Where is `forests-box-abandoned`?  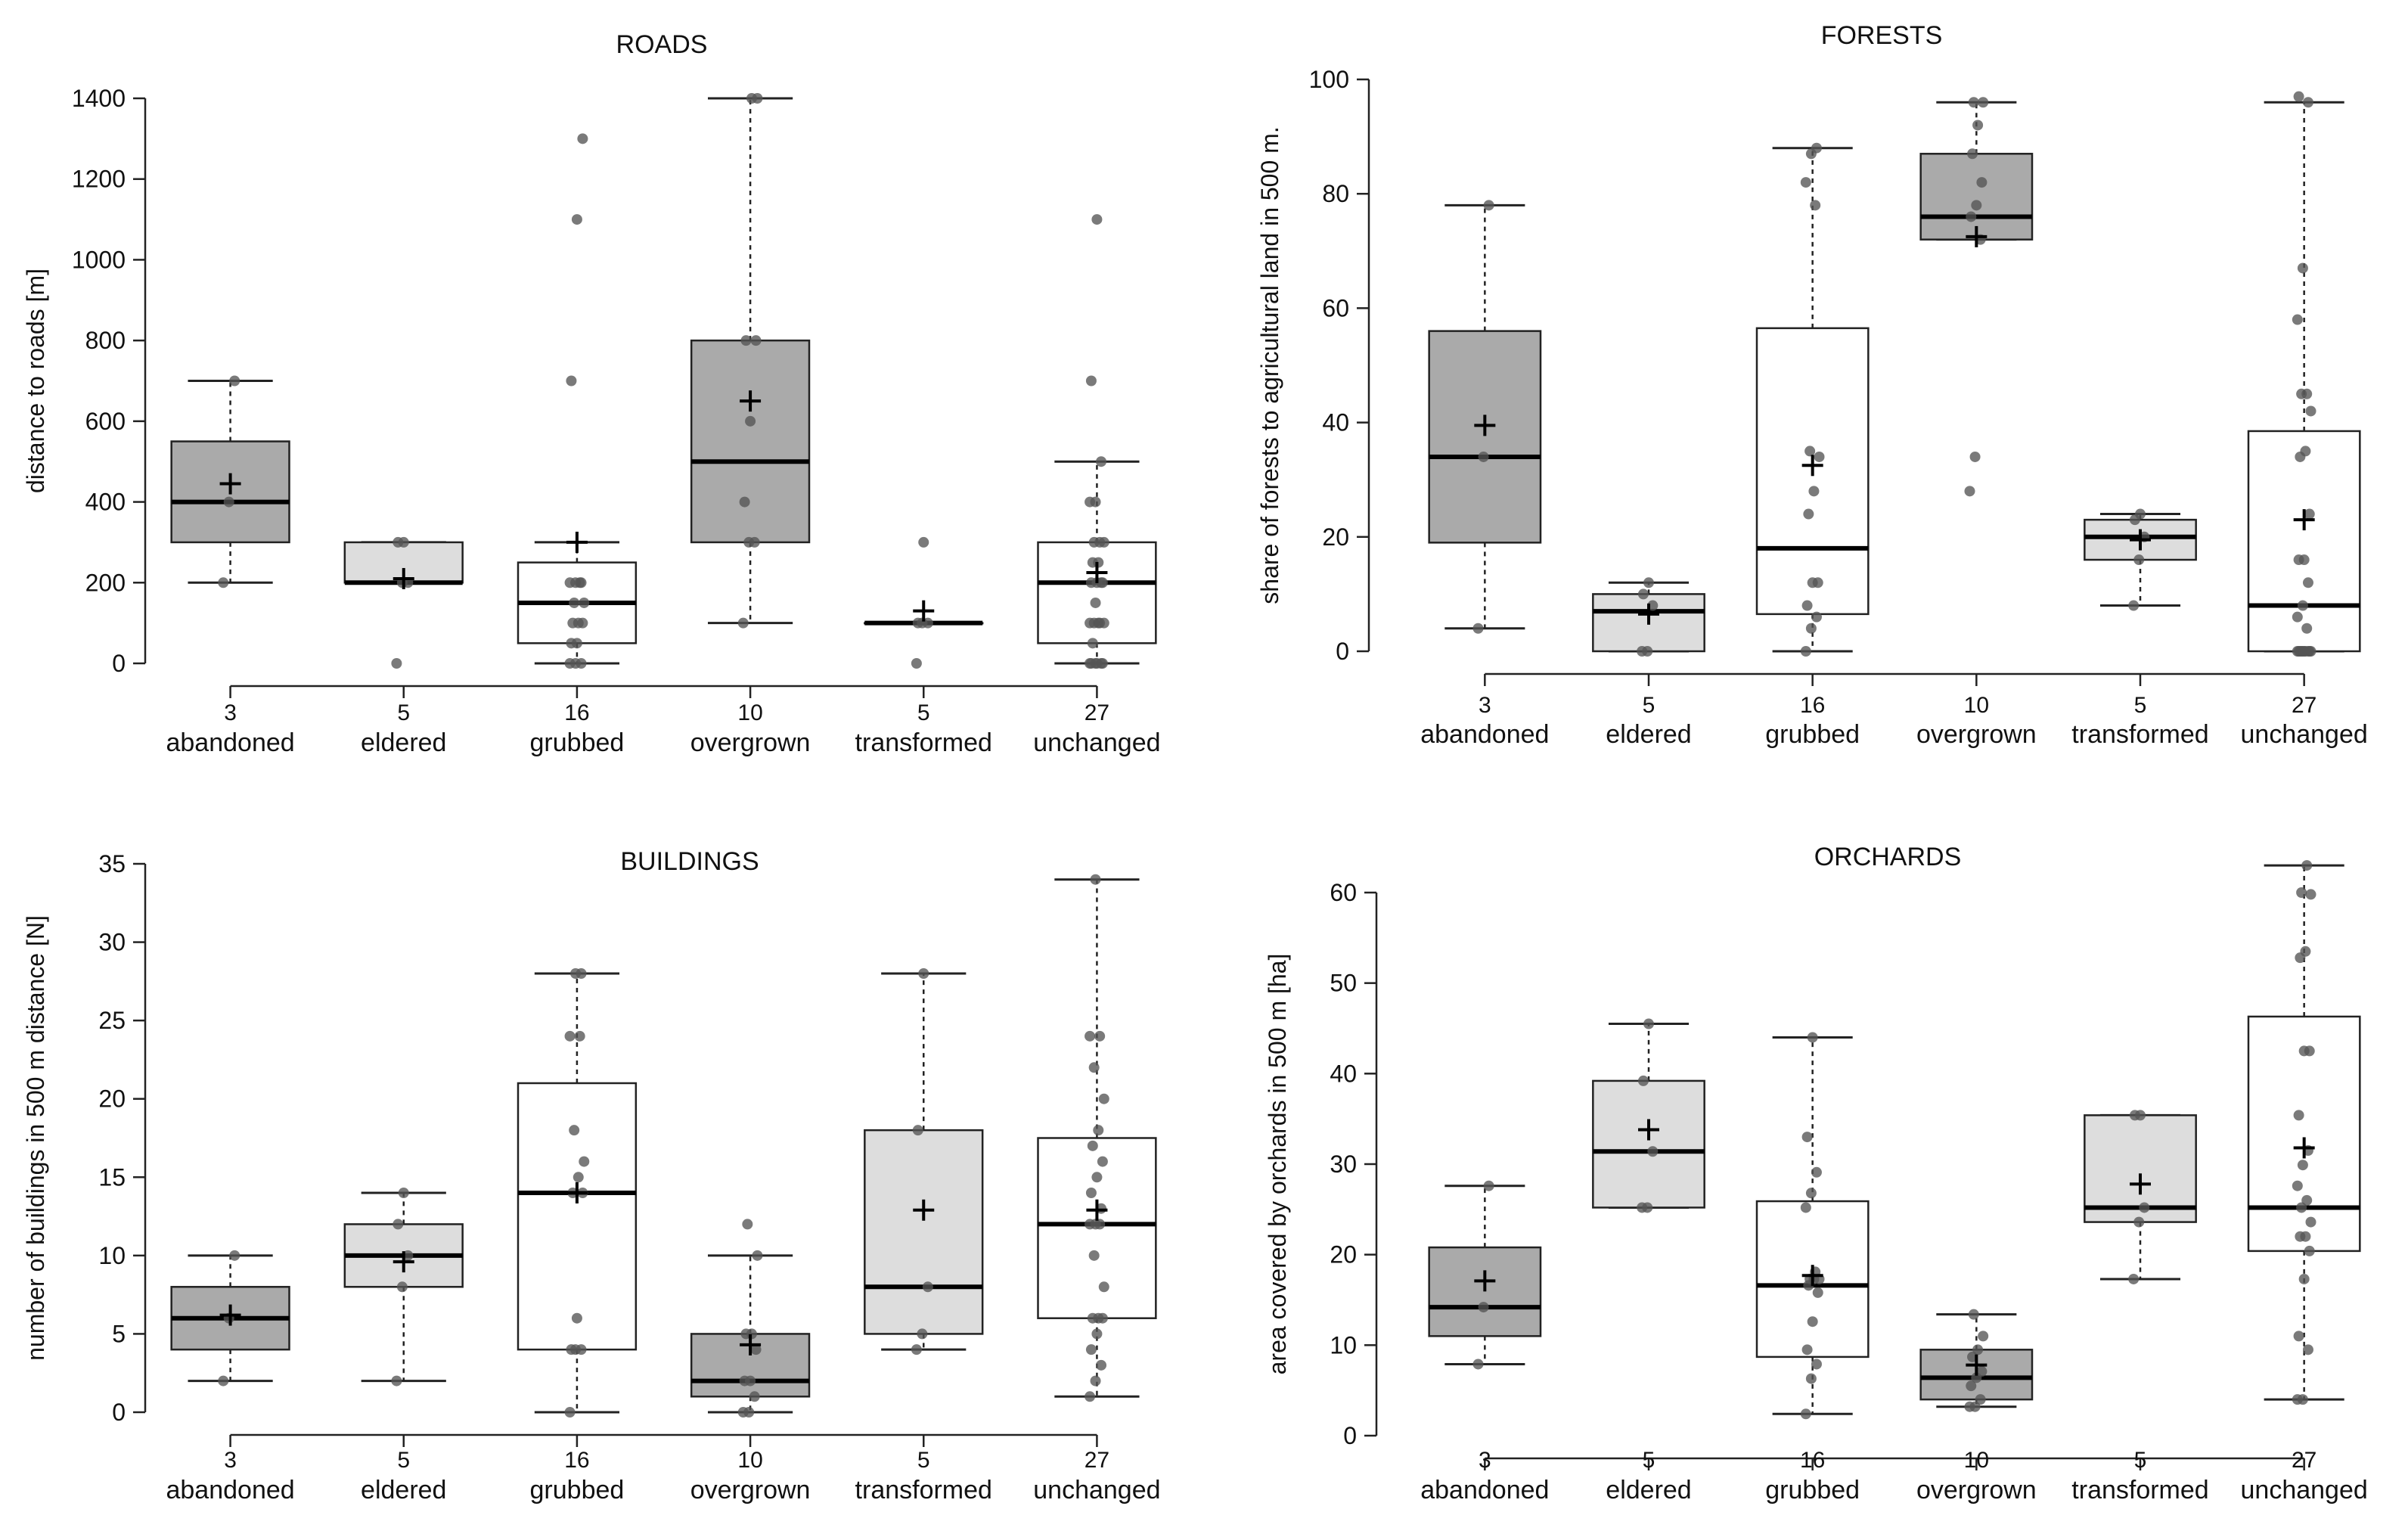 forests-box-abandoned is located at coordinates (1485, 437).